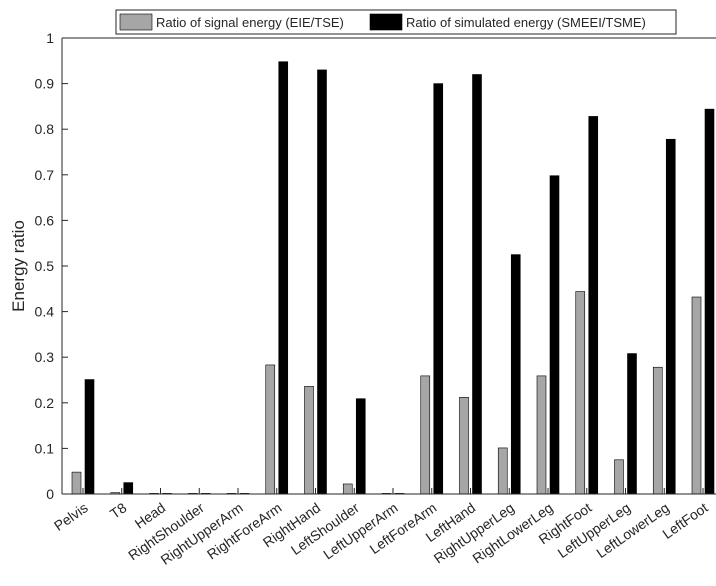 Image resolution: width=716 pixels, height=586 pixels. What do you see at coordinates (322, 282) in the screenshot?
I see `bar-simulated-righthand` at bounding box center [322, 282].